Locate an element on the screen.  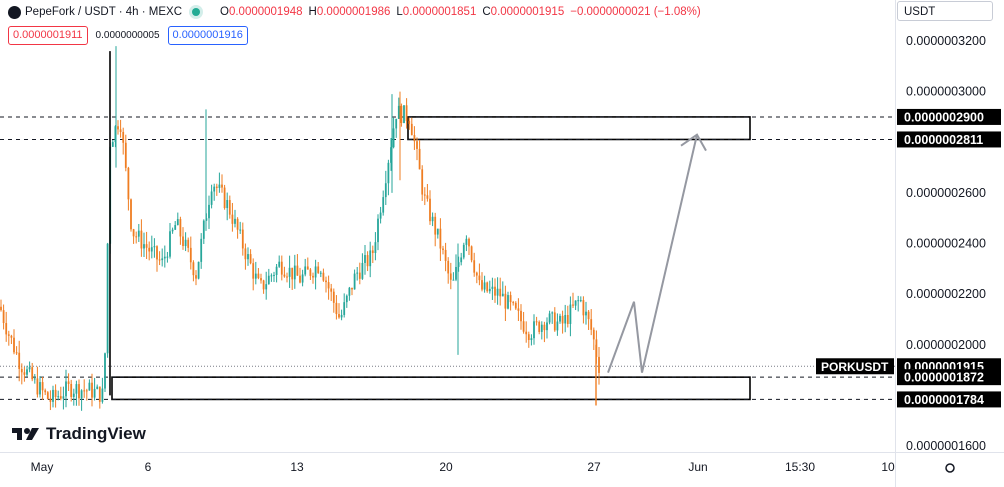
symbol-title: PepeFork / USDT · 4h · MEXC is located at coordinates (103, 12).